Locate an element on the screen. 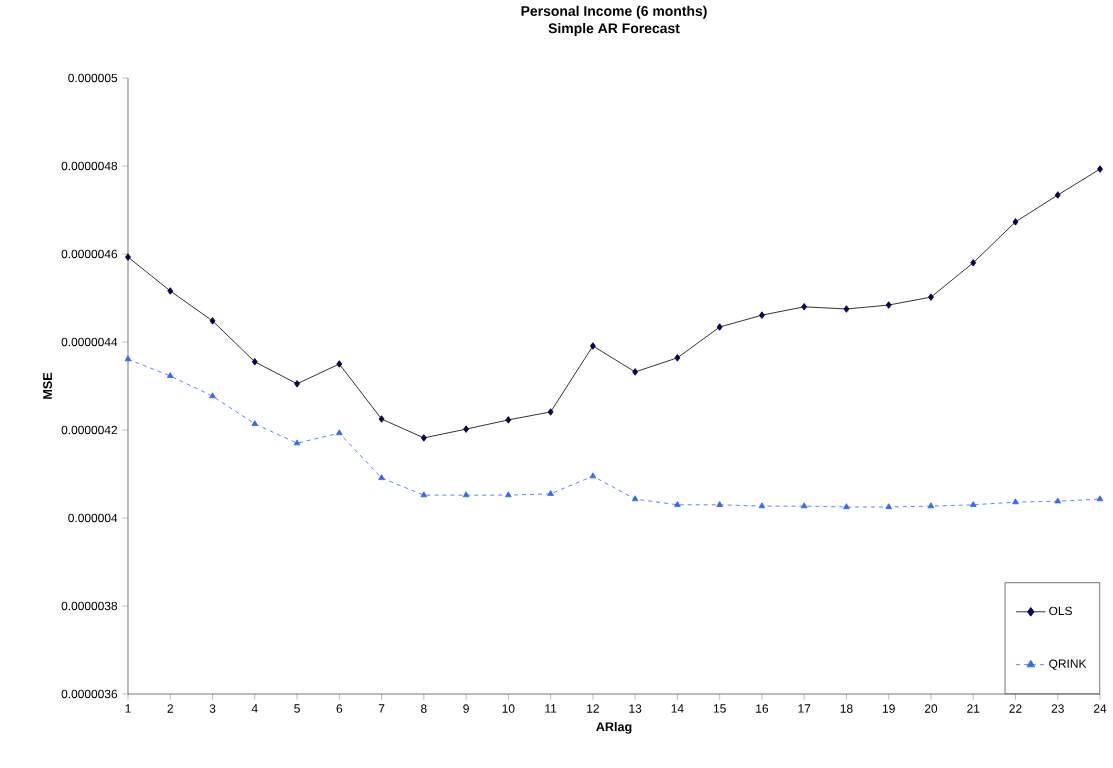 This screenshot has height=768, width=1113. x-tick-label: 9 is located at coordinates (466, 708).